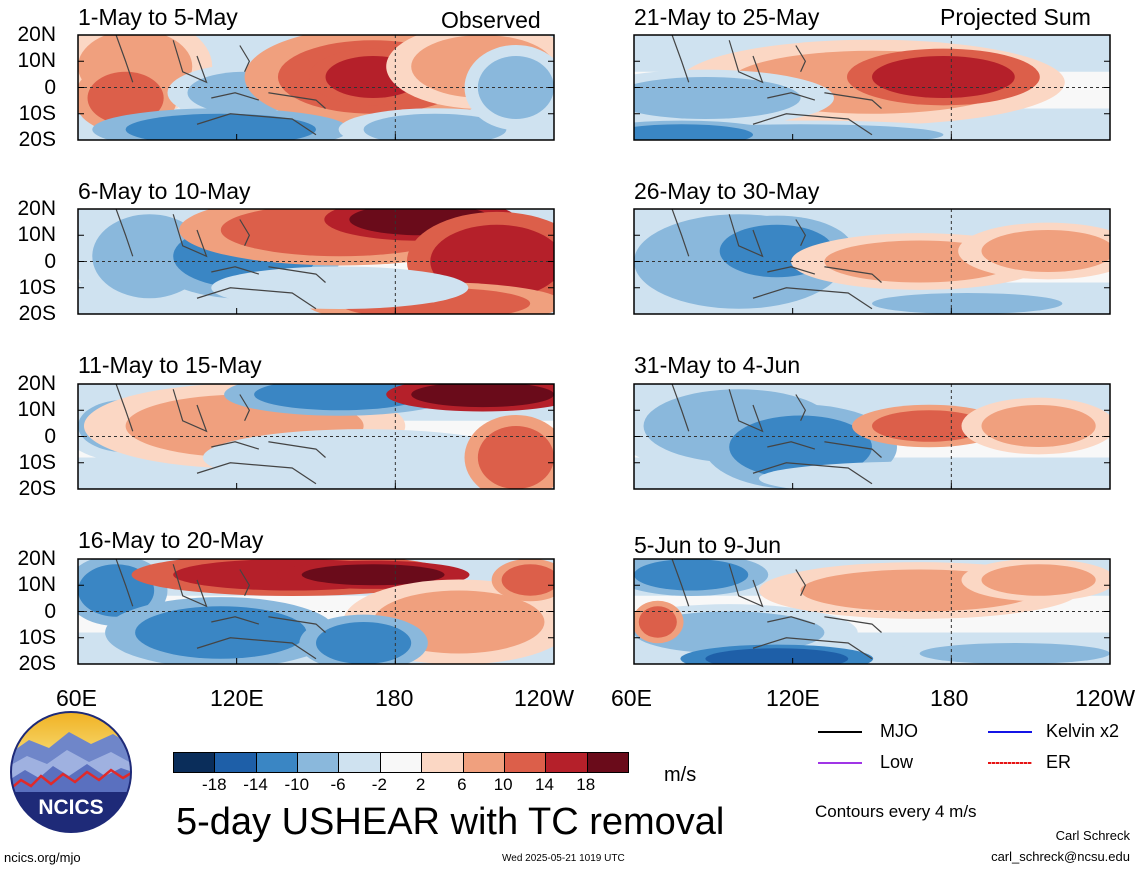 This screenshot has width=1135, height=872. Describe the element at coordinates (544, 698) in the screenshot. I see `lon-label-120w-left: 120W` at that location.